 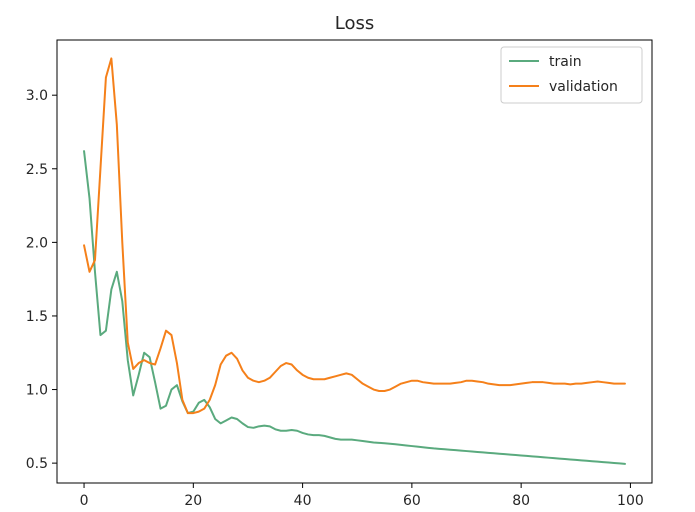 I want to click on x-tick-label: 80, so click(x=521, y=501).